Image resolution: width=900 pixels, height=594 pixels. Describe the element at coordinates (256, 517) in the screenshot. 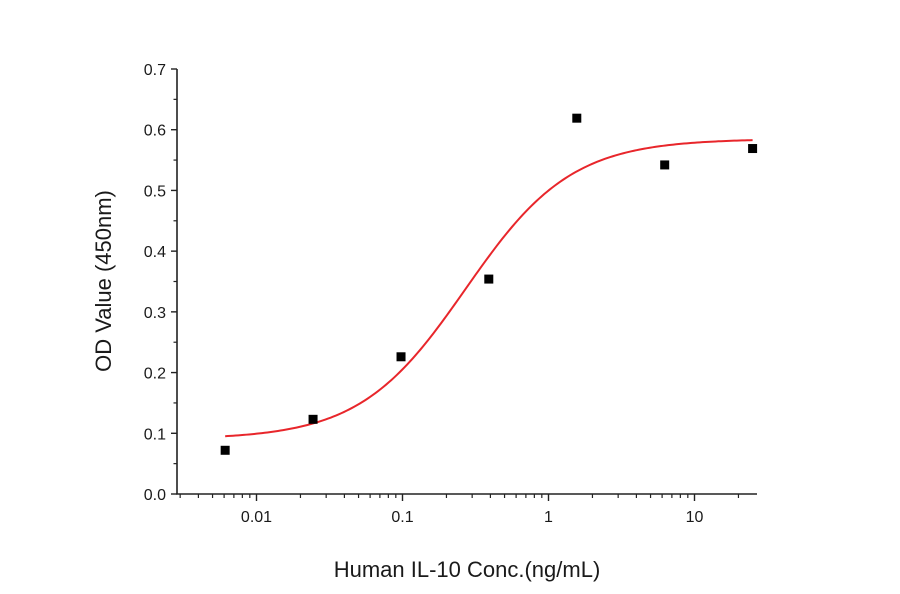

I see `x-tick-label: 0.01` at that location.